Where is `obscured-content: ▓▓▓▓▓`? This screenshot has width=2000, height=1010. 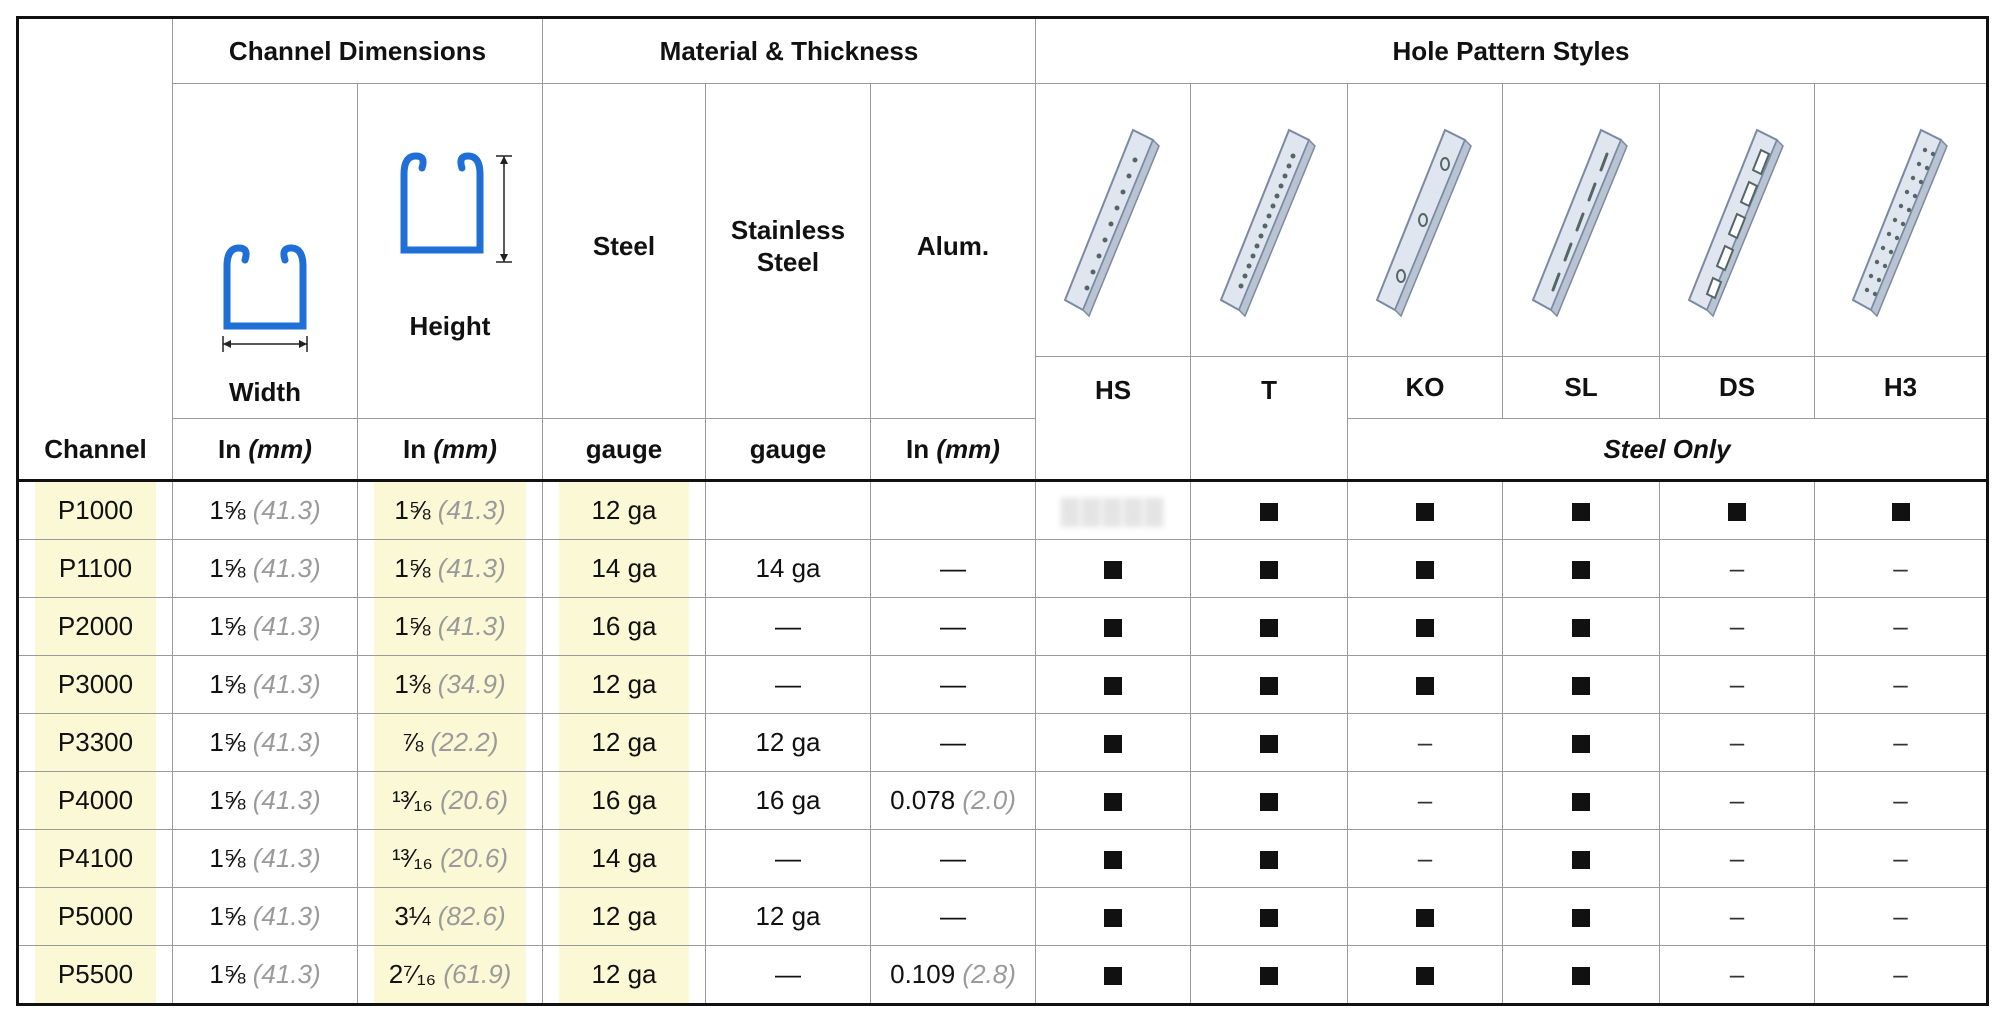 obscured-content: ▓▓▓▓▓ is located at coordinates (1113, 510).